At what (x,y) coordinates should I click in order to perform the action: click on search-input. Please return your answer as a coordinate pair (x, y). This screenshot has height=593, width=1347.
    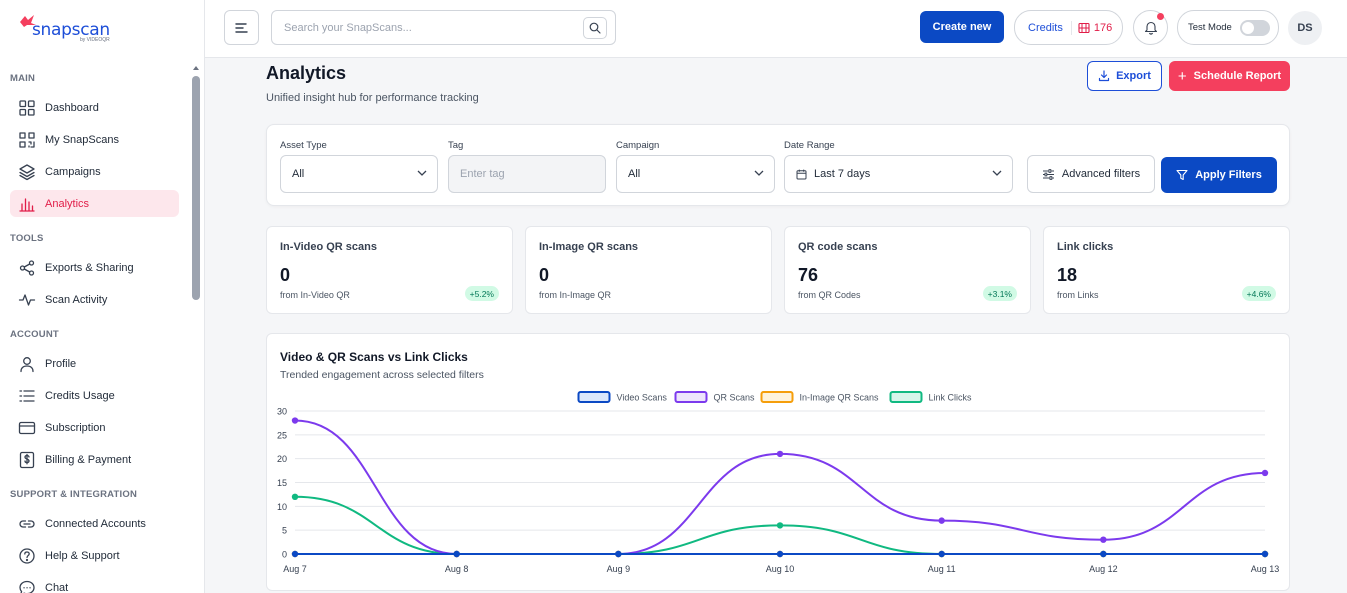
    Looking at the image, I should click on (429, 28).